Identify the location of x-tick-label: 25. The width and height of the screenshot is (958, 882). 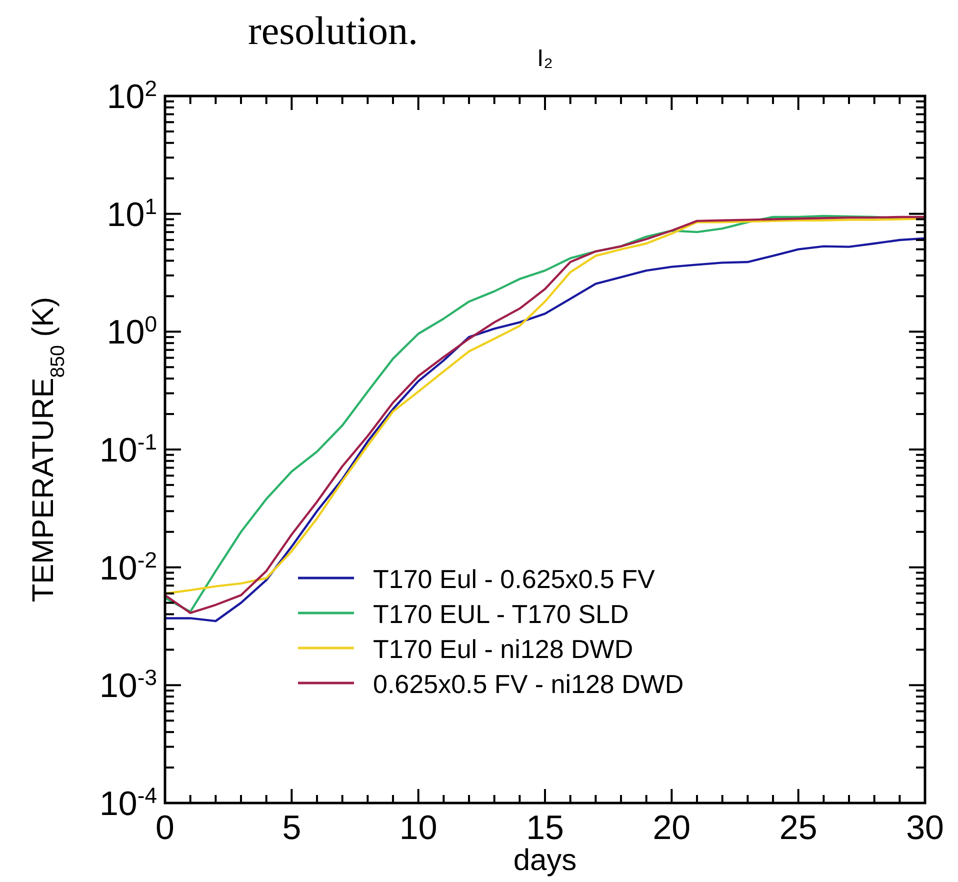
(798, 828).